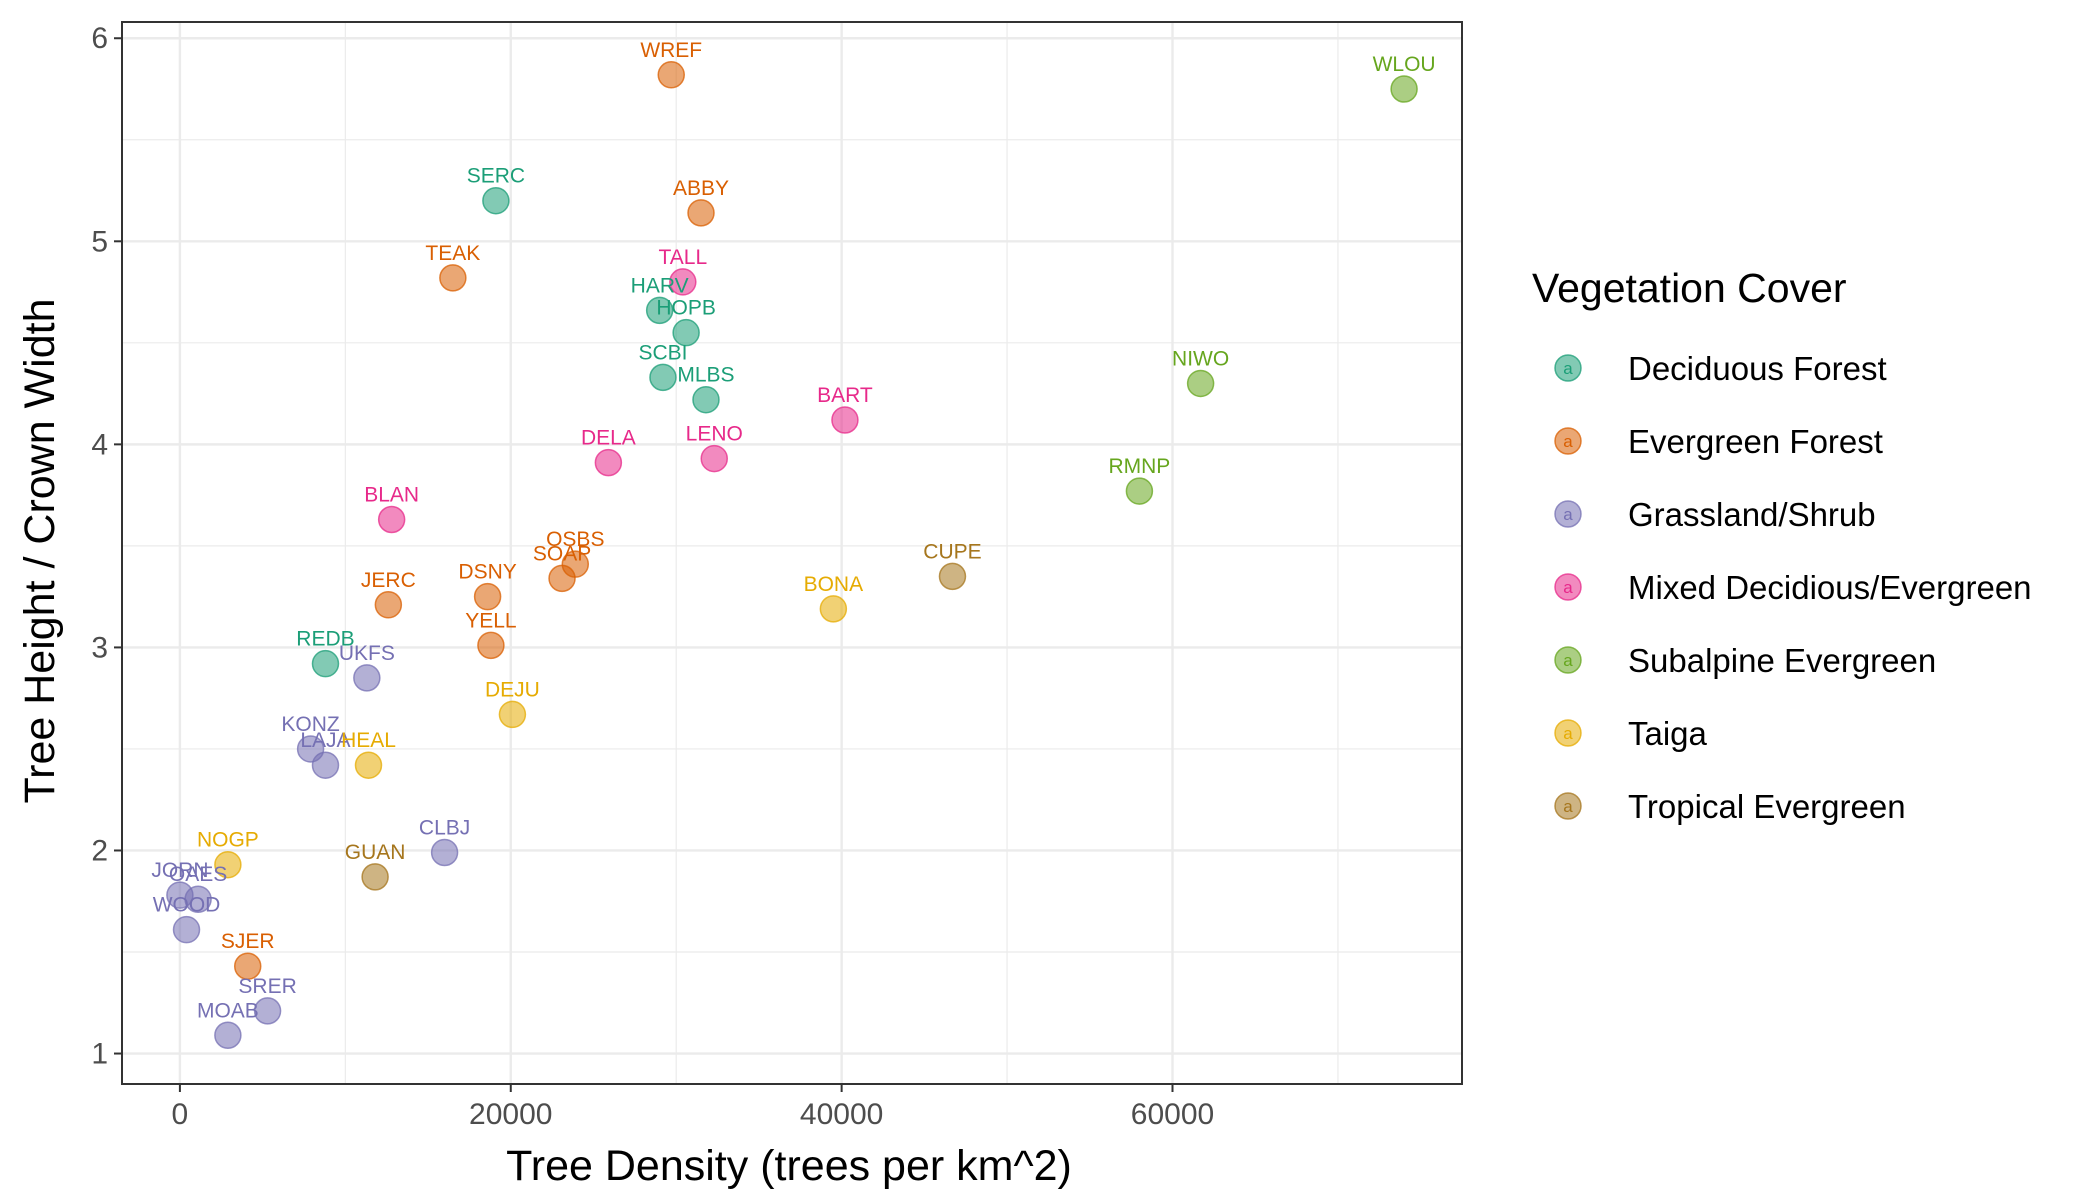 The image size is (2100, 1200). What do you see at coordinates (682, 257) in the screenshot?
I see `point-label-tall: TALL` at bounding box center [682, 257].